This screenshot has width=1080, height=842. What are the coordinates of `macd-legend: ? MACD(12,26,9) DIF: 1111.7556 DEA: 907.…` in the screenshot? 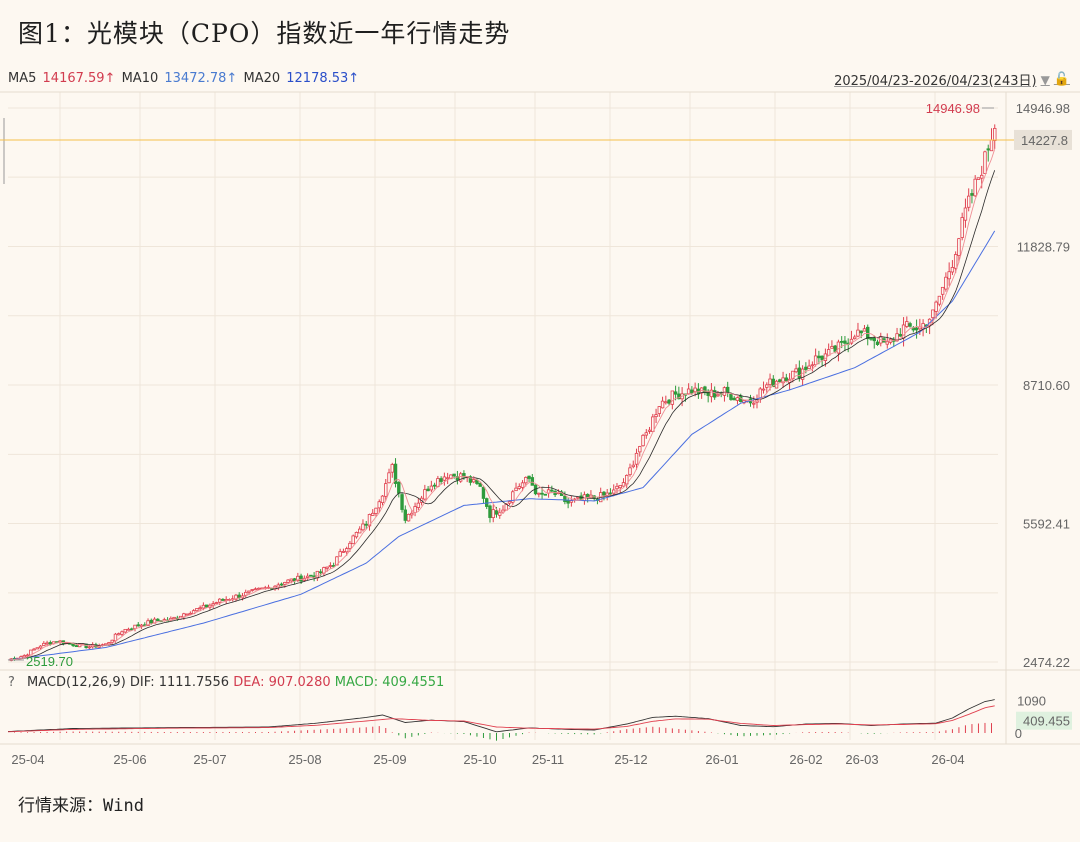 It's located at (226, 682).